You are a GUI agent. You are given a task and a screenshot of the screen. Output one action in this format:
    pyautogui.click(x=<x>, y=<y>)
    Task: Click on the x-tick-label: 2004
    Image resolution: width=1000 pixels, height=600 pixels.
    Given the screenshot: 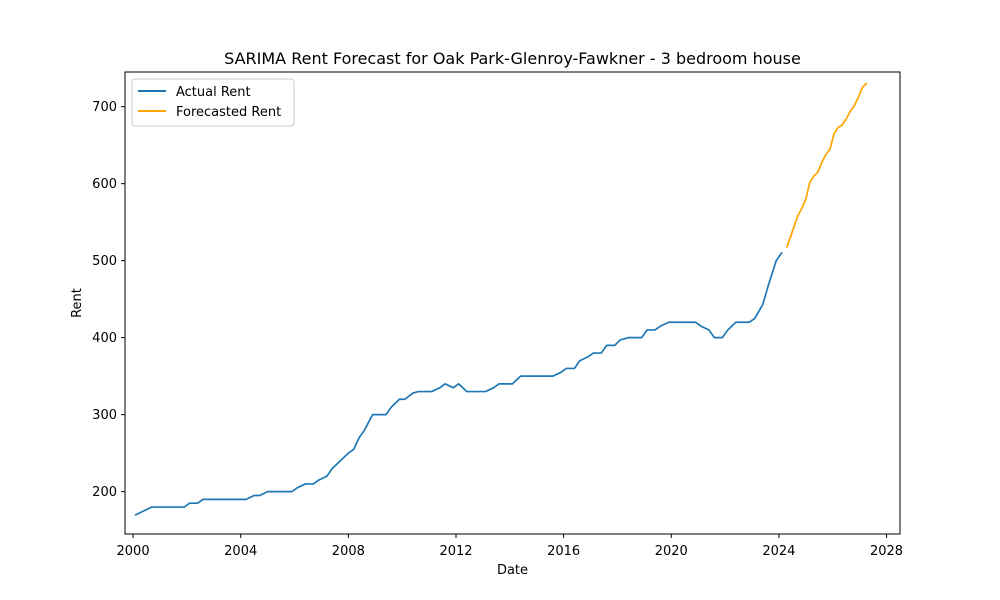 What is the action you would take?
    pyautogui.click(x=240, y=551)
    